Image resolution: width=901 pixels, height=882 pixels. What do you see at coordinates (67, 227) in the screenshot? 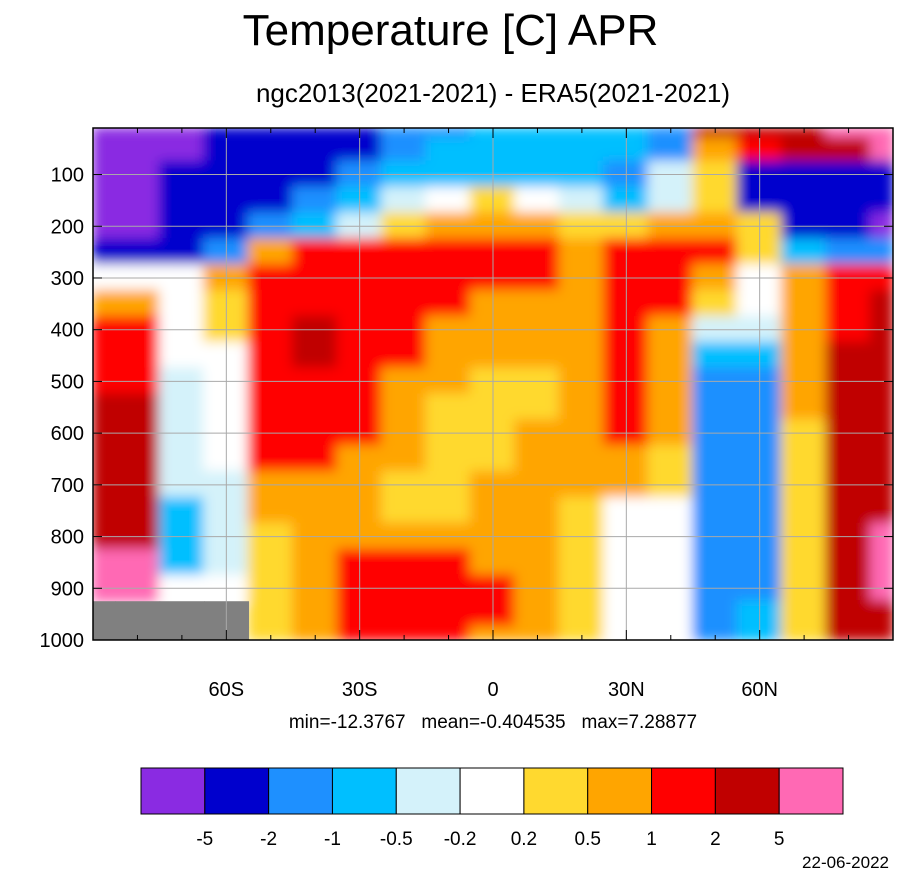
I see `y-tick-label: 200` at bounding box center [67, 227].